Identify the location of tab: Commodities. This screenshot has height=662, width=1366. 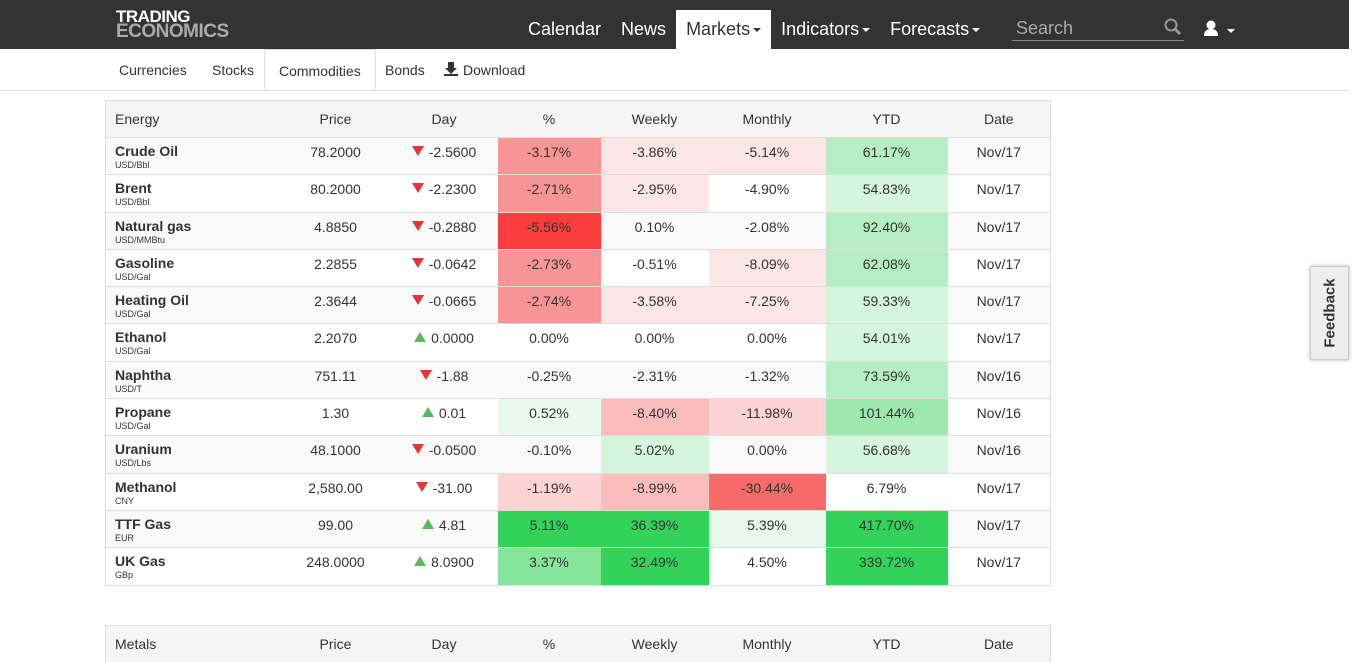
(320, 69).